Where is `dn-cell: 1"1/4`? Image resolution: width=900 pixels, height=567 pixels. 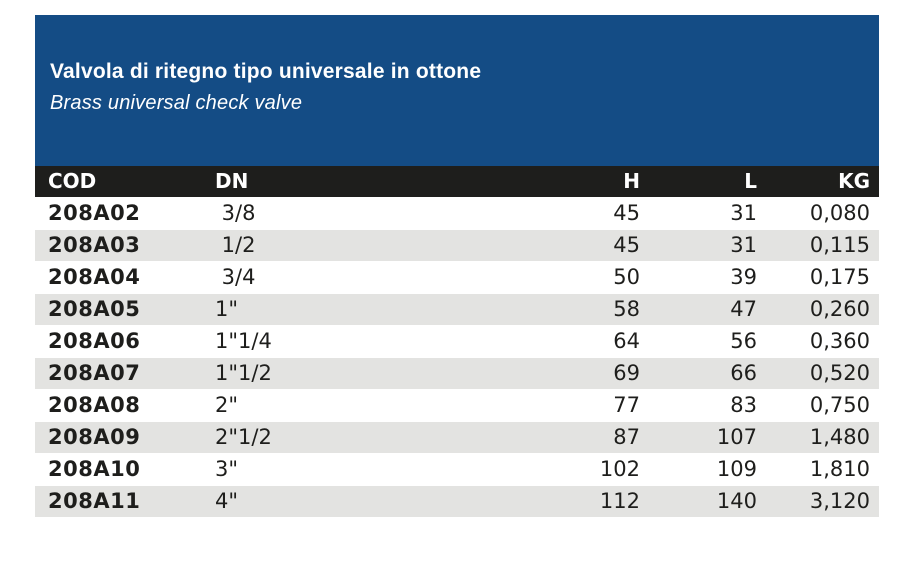
dn-cell: 1"1/4 is located at coordinates (332, 341).